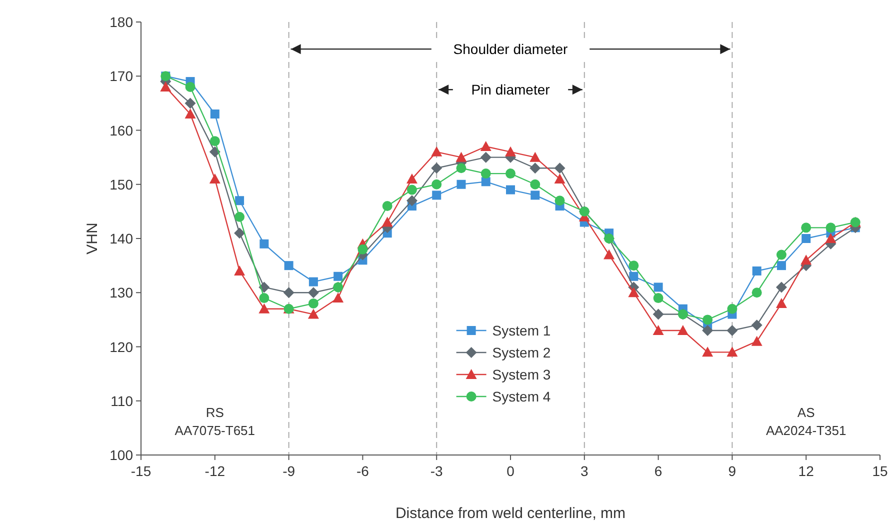 The image size is (889, 526). What do you see at coordinates (806, 421) in the screenshot?
I see `annotation: AS AA2024-T351` at bounding box center [806, 421].